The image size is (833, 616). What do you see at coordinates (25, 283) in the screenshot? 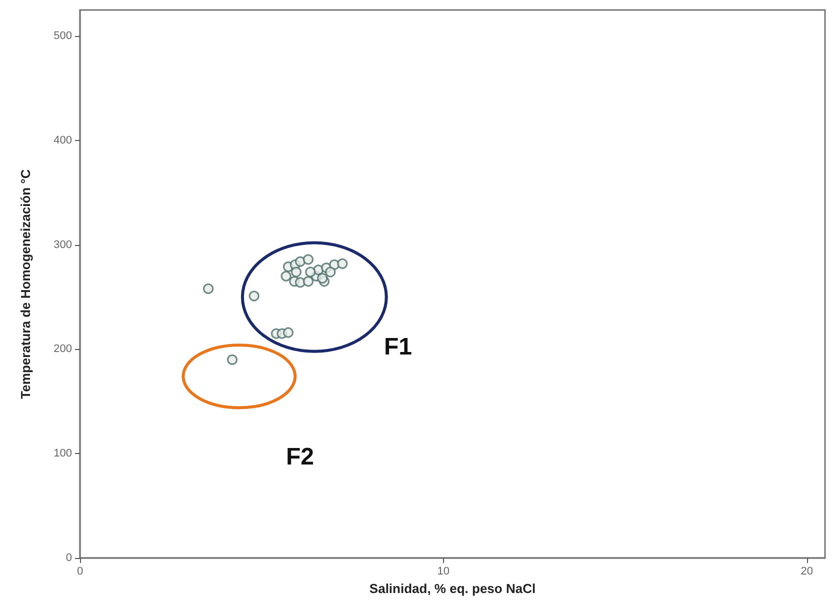
I see `y-axis-title: Temperatura de Homogeneización °C` at bounding box center [25, 283].